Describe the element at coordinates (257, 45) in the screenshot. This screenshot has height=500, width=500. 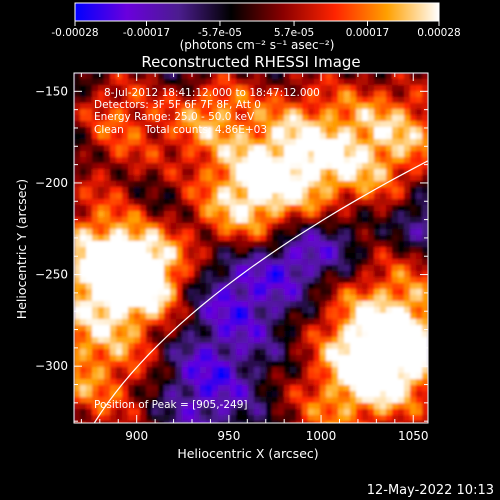
I see `colorbar-unit-label: (photons cm⁻² s⁻¹ asec⁻²)` at that location.